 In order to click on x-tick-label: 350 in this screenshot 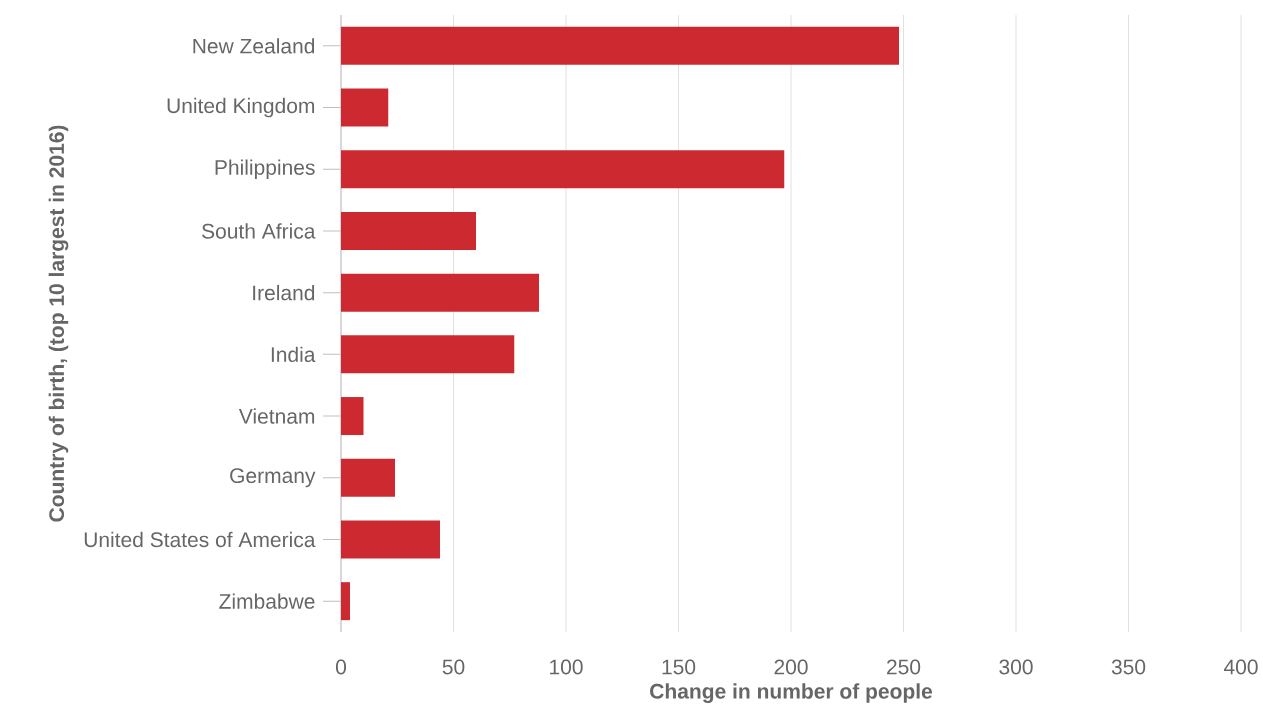, I will do `click(1128, 667)`.